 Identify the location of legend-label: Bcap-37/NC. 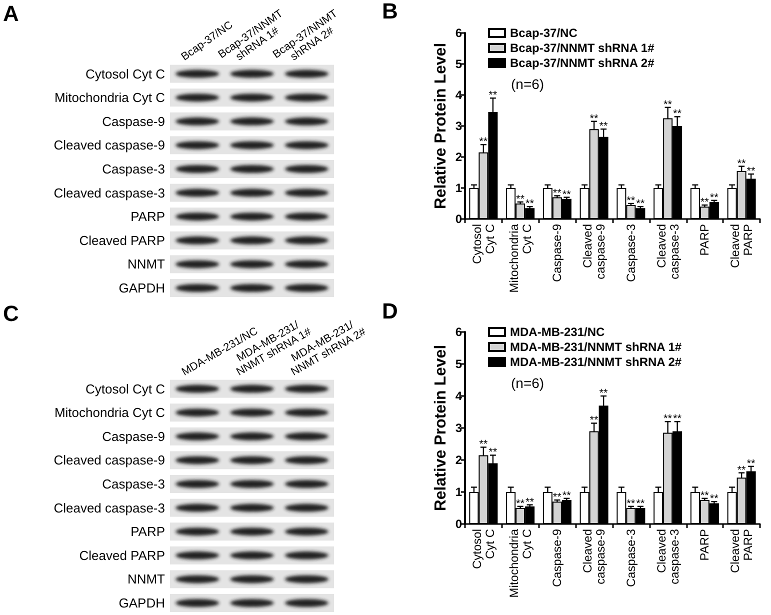
(544, 33).